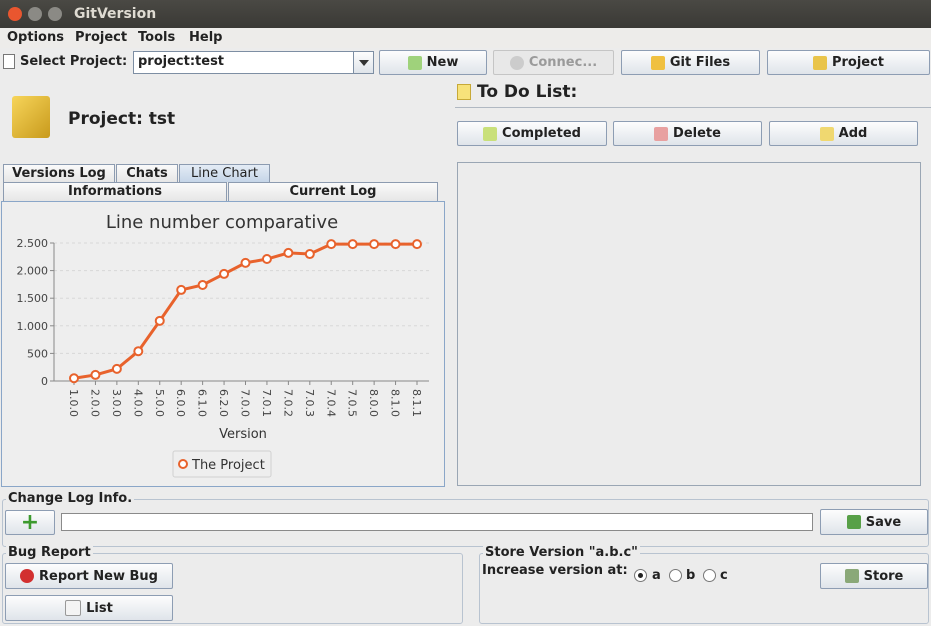 The height and width of the screenshot is (626, 931). What do you see at coordinates (232, 588) in the screenshot?
I see `bug-group` at bounding box center [232, 588].